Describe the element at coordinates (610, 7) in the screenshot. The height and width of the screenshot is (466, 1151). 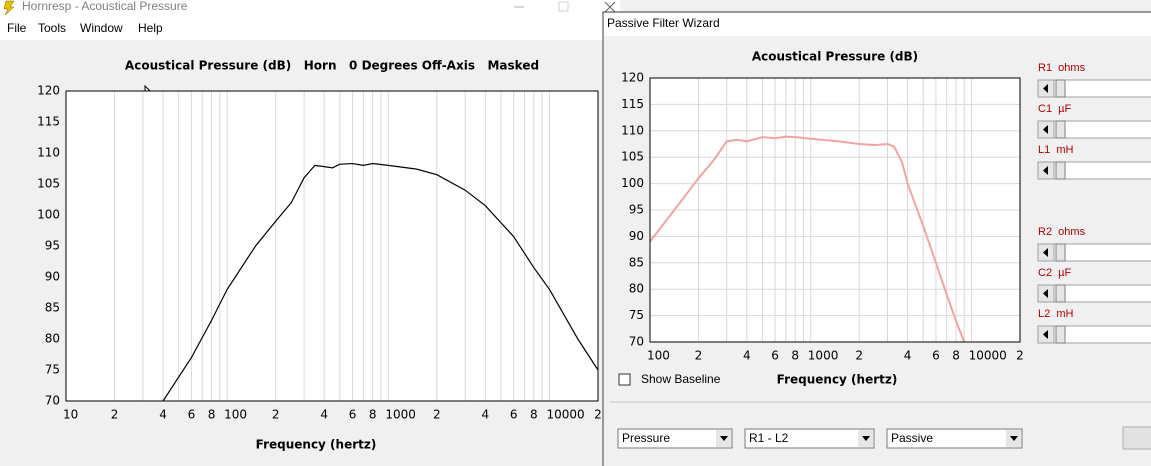
I see `close-button` at that location.